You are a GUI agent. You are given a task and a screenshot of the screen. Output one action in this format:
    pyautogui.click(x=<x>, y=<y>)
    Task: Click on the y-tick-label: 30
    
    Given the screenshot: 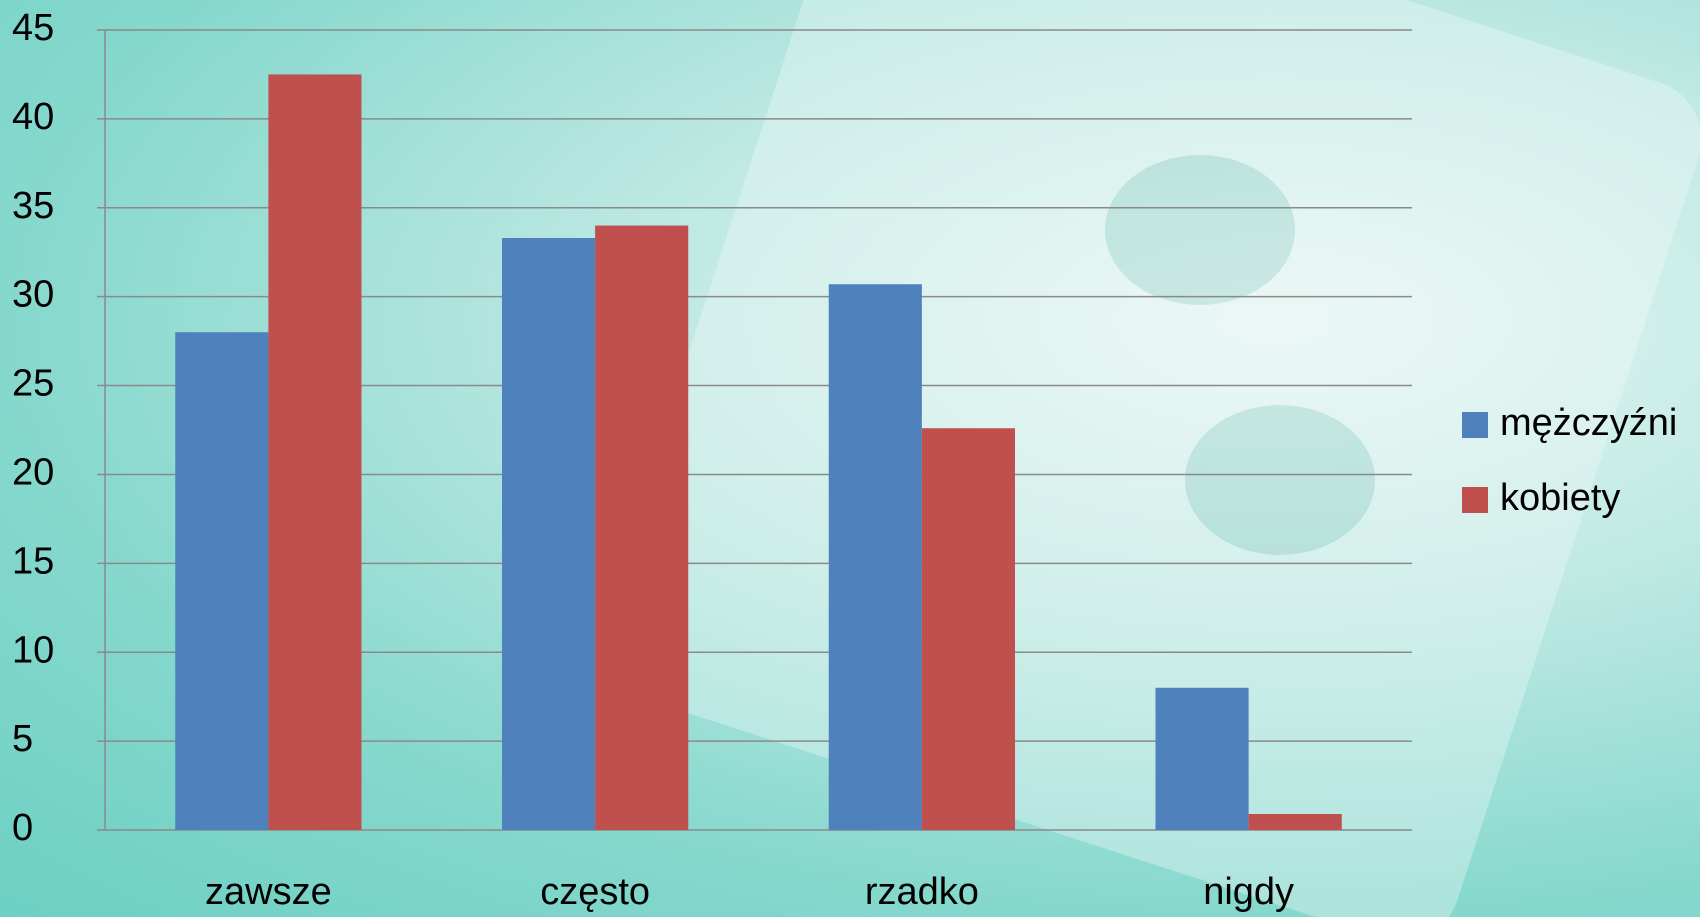 What is the action you would take?
    pyautogui.click(x=33, y=295)
    